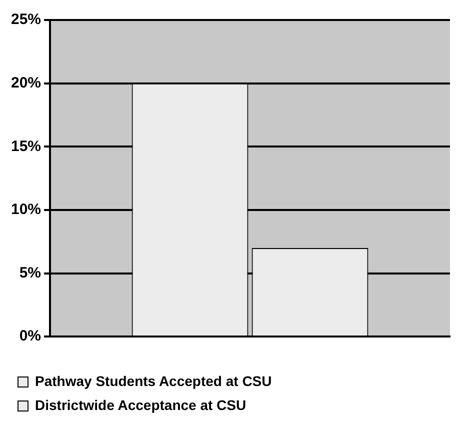  Describe the element at coordinates (26, 146) in the screenshot. I see `y-tick-label: 15%` at that location.